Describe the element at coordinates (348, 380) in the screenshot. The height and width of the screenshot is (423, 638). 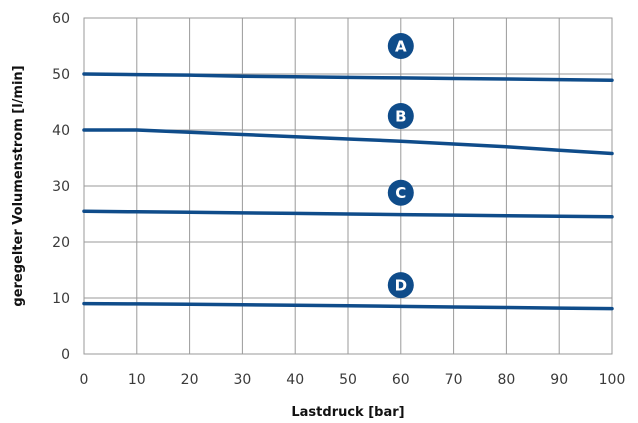
I see `x-tick-label: 50` at that location.